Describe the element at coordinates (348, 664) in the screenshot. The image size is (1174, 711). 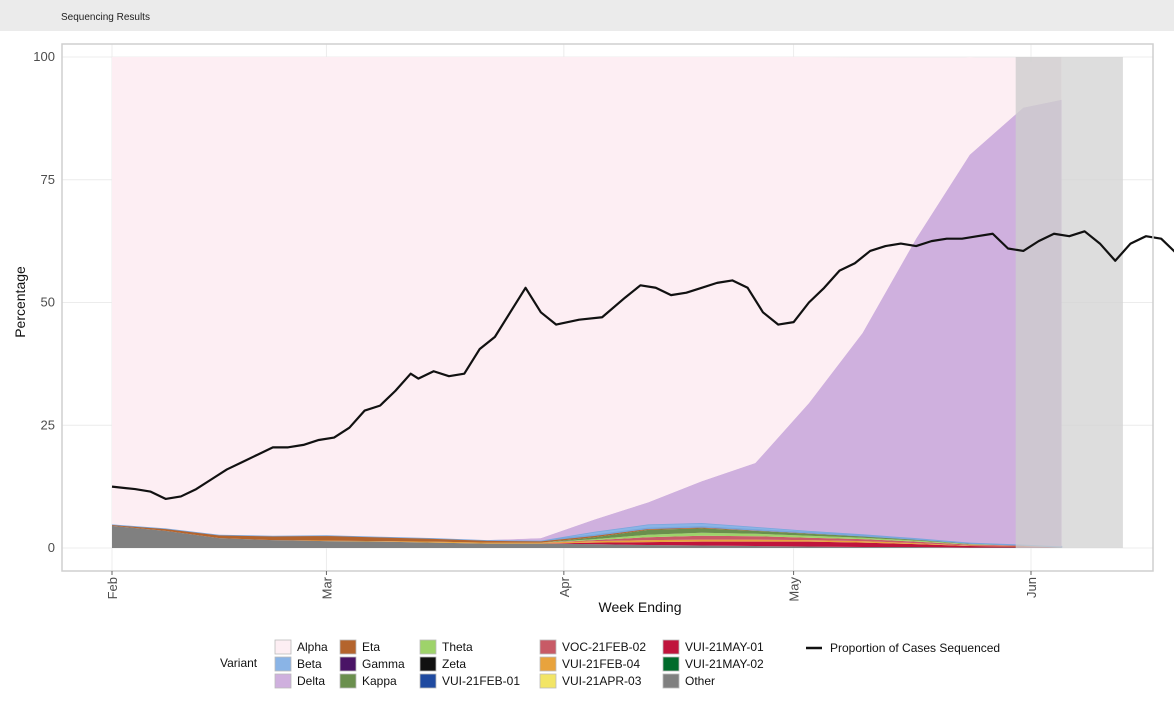
I see `legend-key-gamma` at that location.